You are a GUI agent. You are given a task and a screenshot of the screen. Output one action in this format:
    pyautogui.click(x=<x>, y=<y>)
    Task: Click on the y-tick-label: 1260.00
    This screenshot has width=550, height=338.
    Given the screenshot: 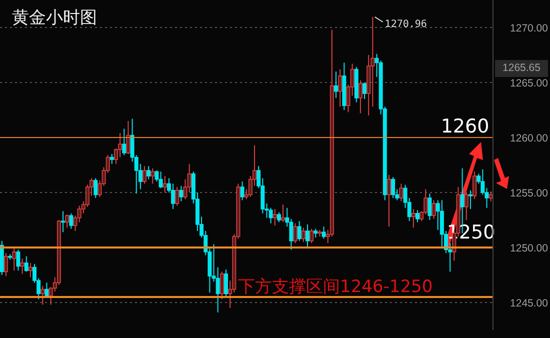 What is the action you would take?
    pyautogui.click(x=529, y=138)
    